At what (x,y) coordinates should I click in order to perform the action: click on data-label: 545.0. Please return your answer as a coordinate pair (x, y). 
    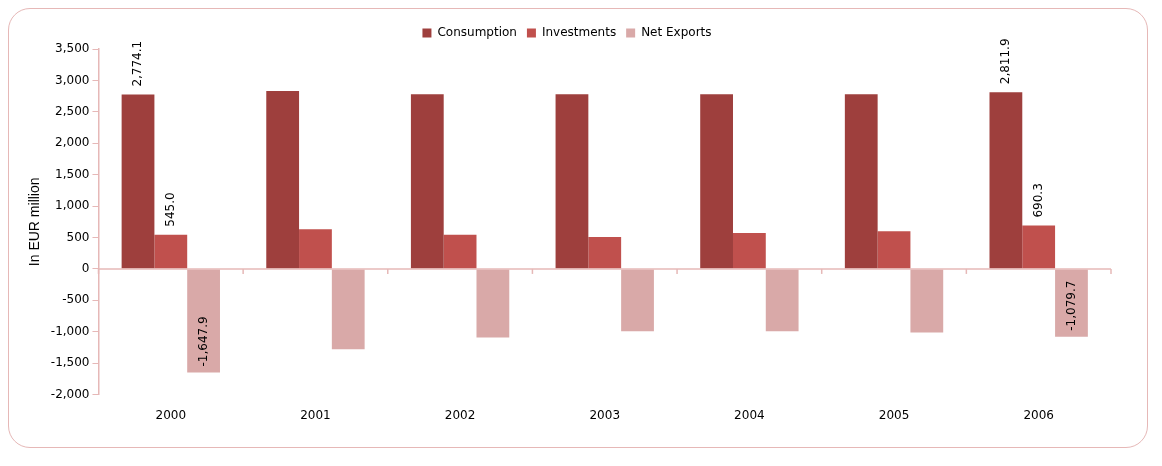
    Looking at the image, I should click on (169, 209).